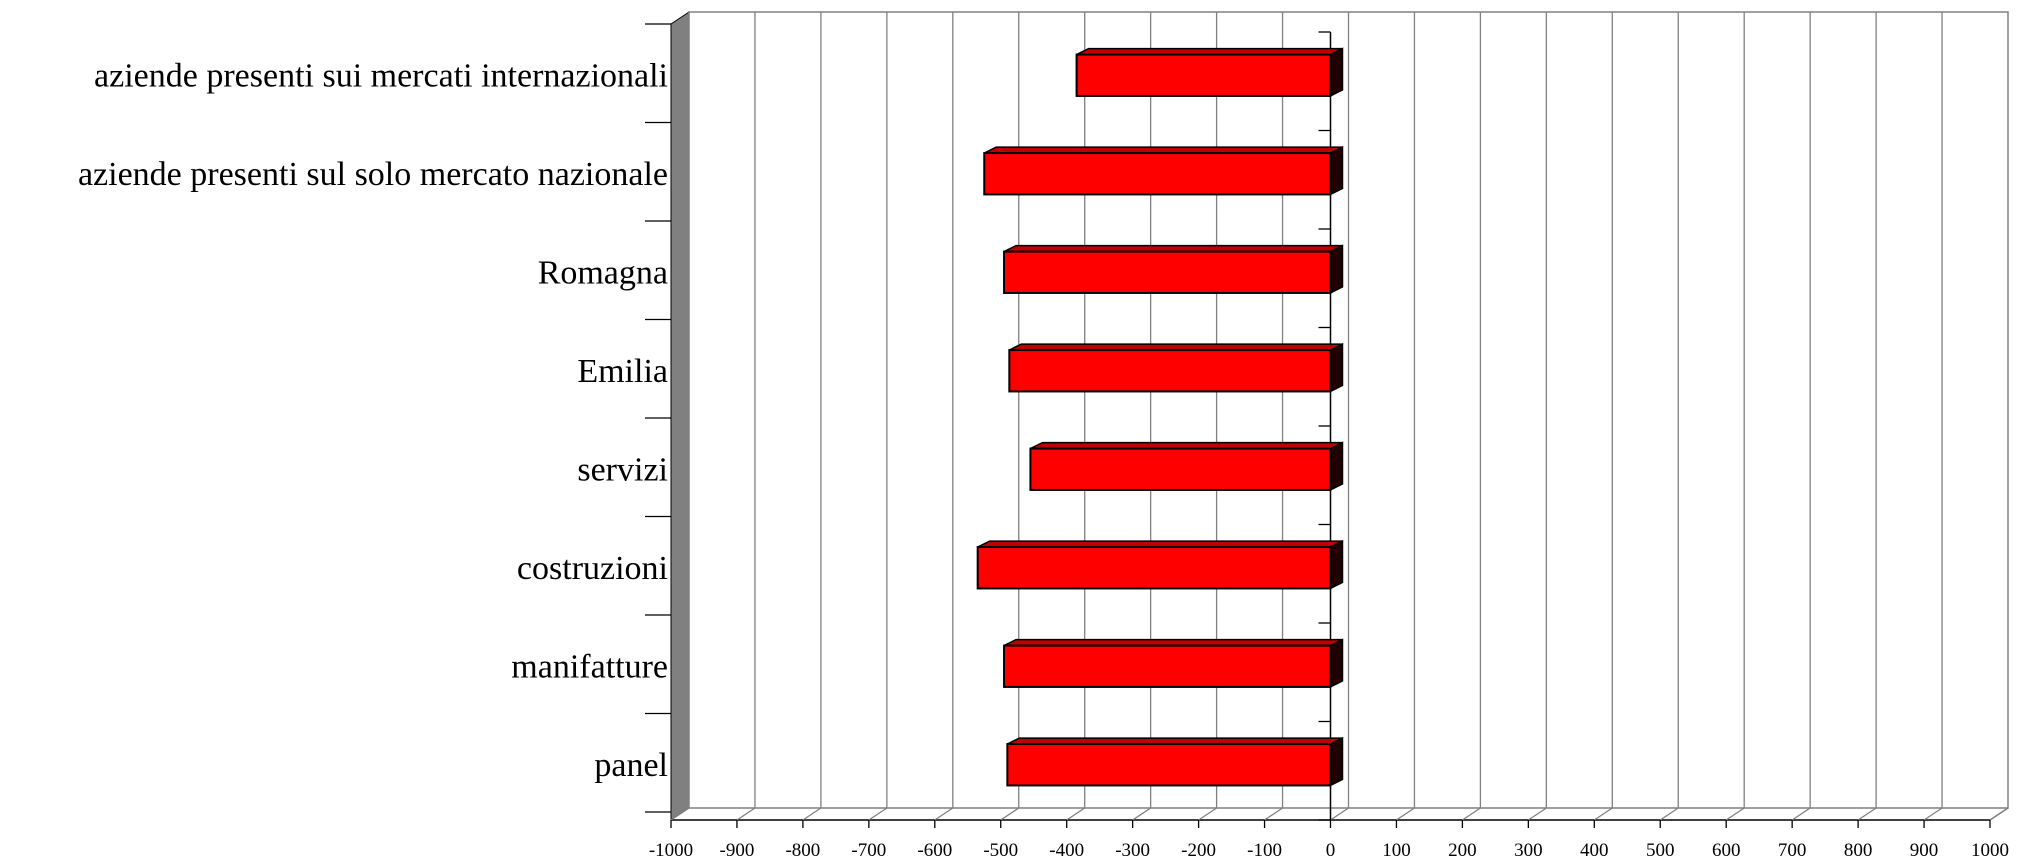  I want to click on x-tick-label: 600, so click(1726, 850).